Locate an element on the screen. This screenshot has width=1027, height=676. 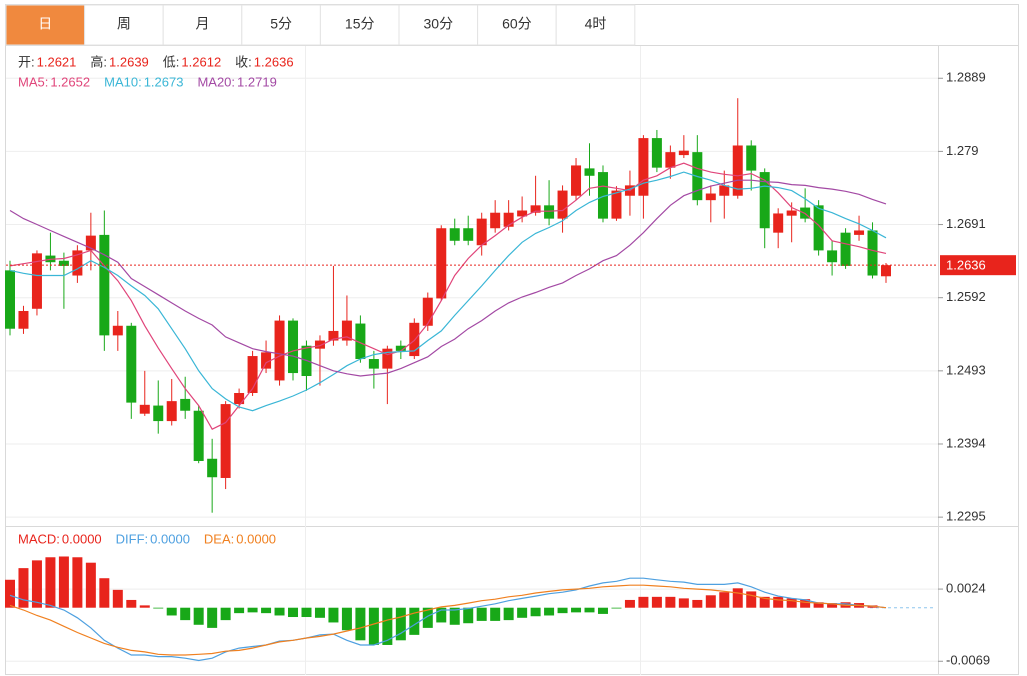
tab-label: 30分 is located at coordinates (439, 24).